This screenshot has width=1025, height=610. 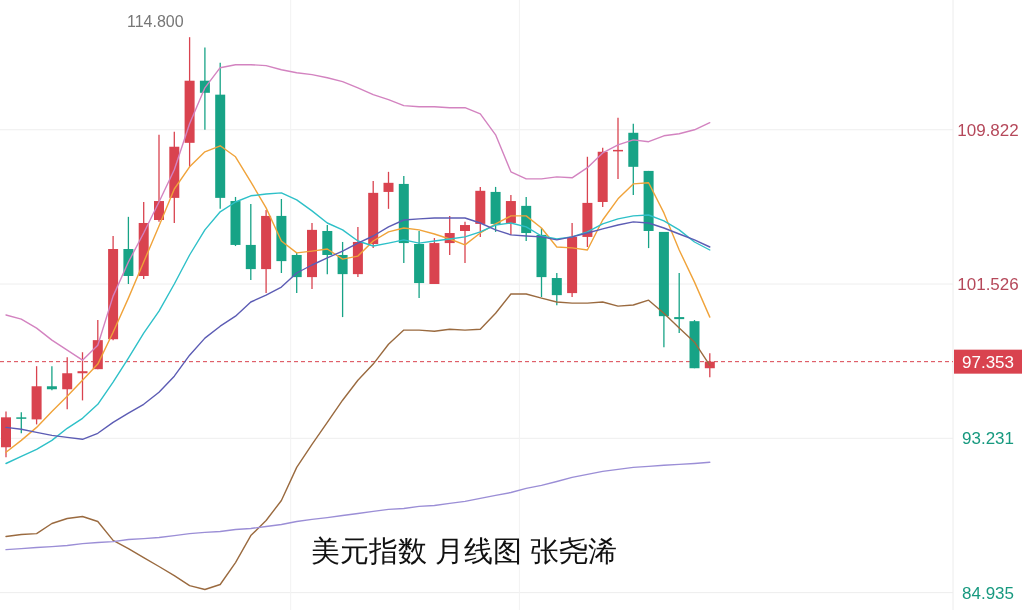 What do you see at coordinates (988, 593) in the screenshot?
I see `y-tick-label: 84.935` at bounding box center [988, 593].